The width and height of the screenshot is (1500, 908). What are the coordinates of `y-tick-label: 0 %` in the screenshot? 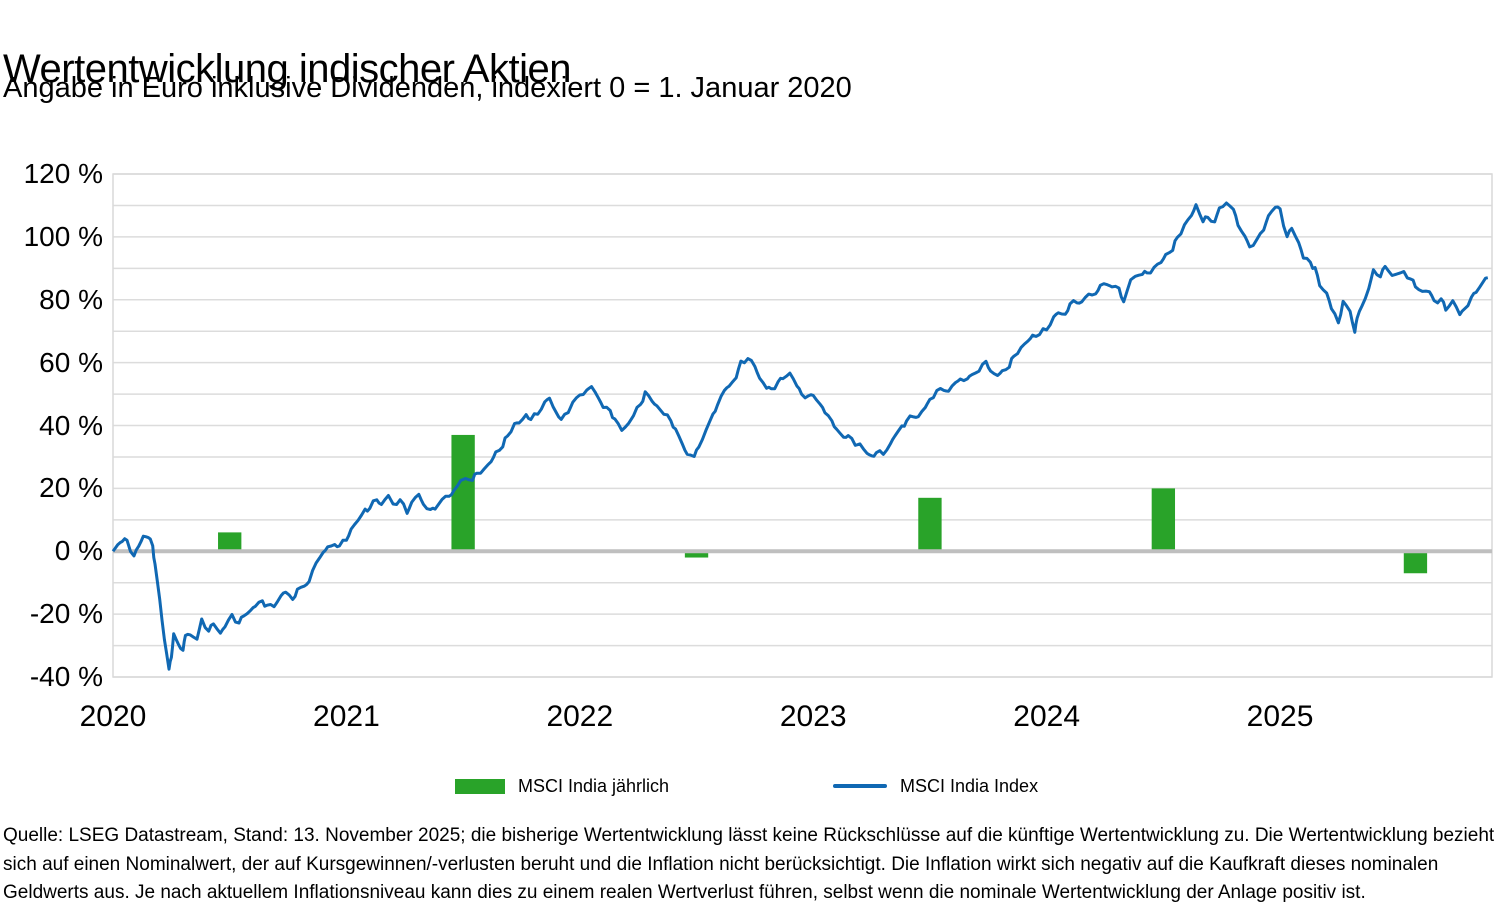 It's located at (78, 551).